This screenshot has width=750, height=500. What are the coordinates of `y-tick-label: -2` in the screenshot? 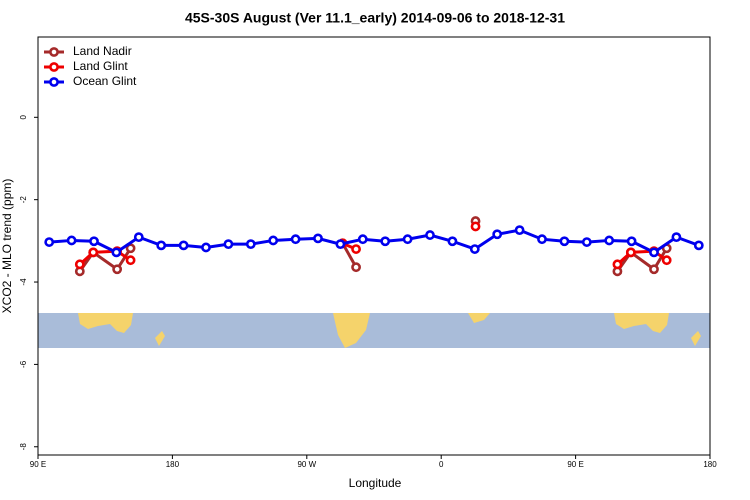 It's located at (23, 200).